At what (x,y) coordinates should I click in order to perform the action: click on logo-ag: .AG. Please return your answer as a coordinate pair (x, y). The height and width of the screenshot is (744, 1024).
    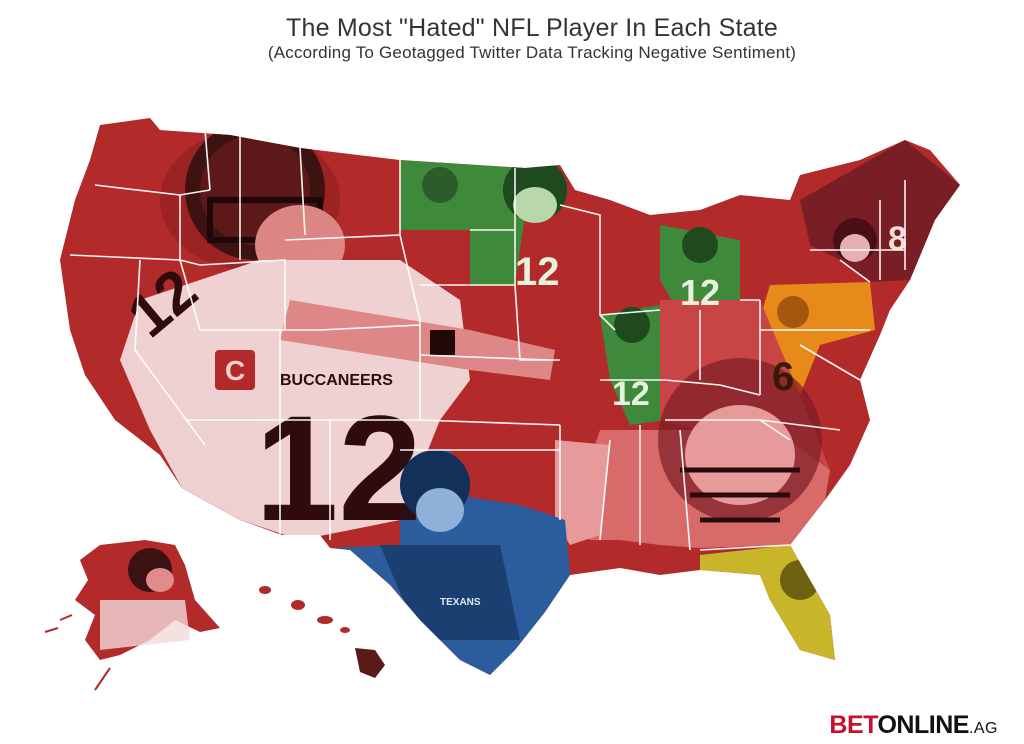
    Looking at the image, I should click on (983, 728).